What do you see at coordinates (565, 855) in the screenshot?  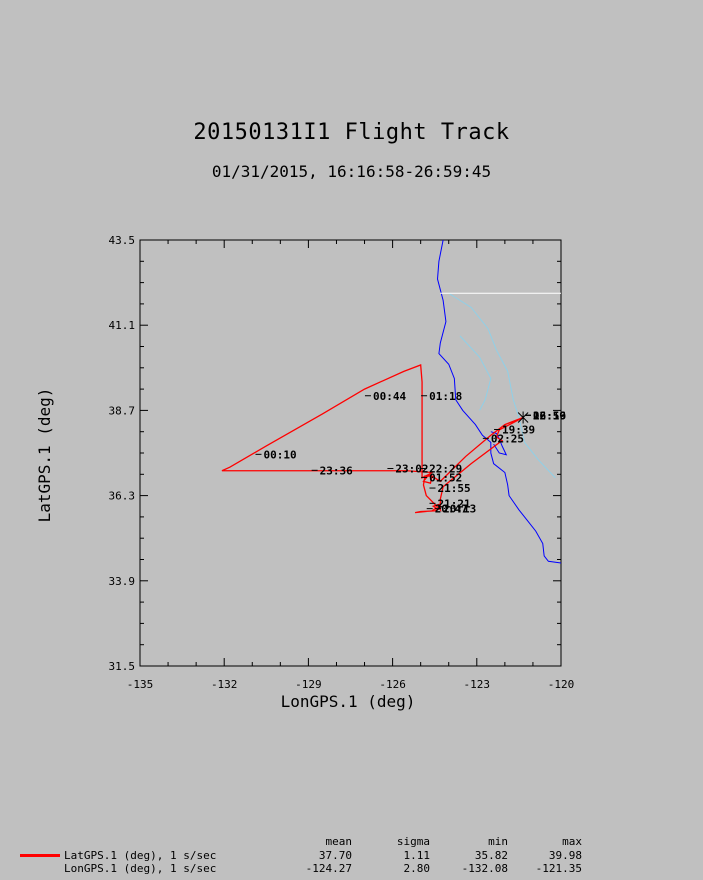 I see `stats-row-lat-max: 39.98` at bounding box center [565, 855].